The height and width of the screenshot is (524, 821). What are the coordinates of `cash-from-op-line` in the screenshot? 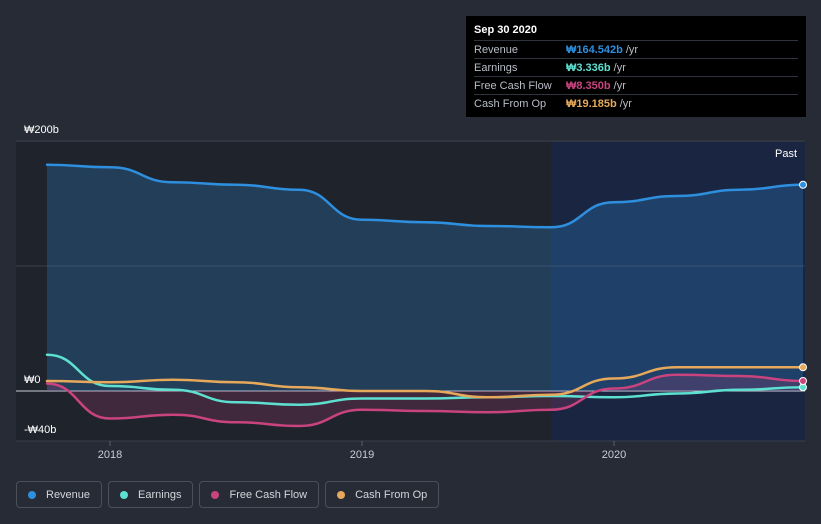 It's located at (425, 382).